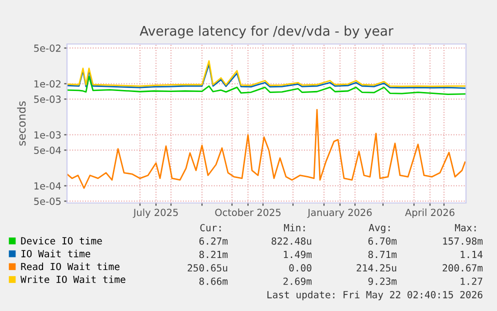  I want to click on y-tick-label: 5e-05, so click(47, 201).